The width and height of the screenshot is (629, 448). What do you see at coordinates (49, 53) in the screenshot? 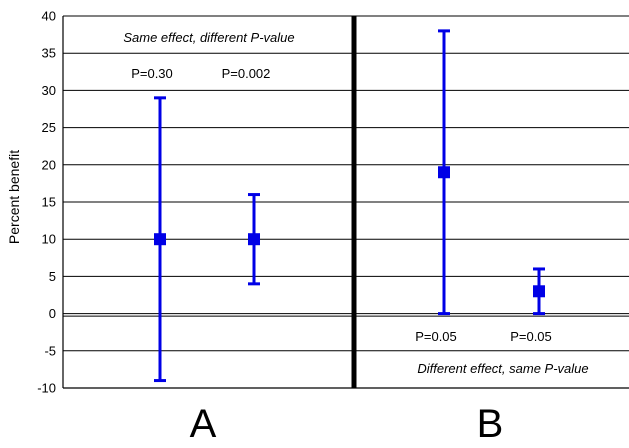
I see `y-tick-label: 35` at bounding box center [49, 53].